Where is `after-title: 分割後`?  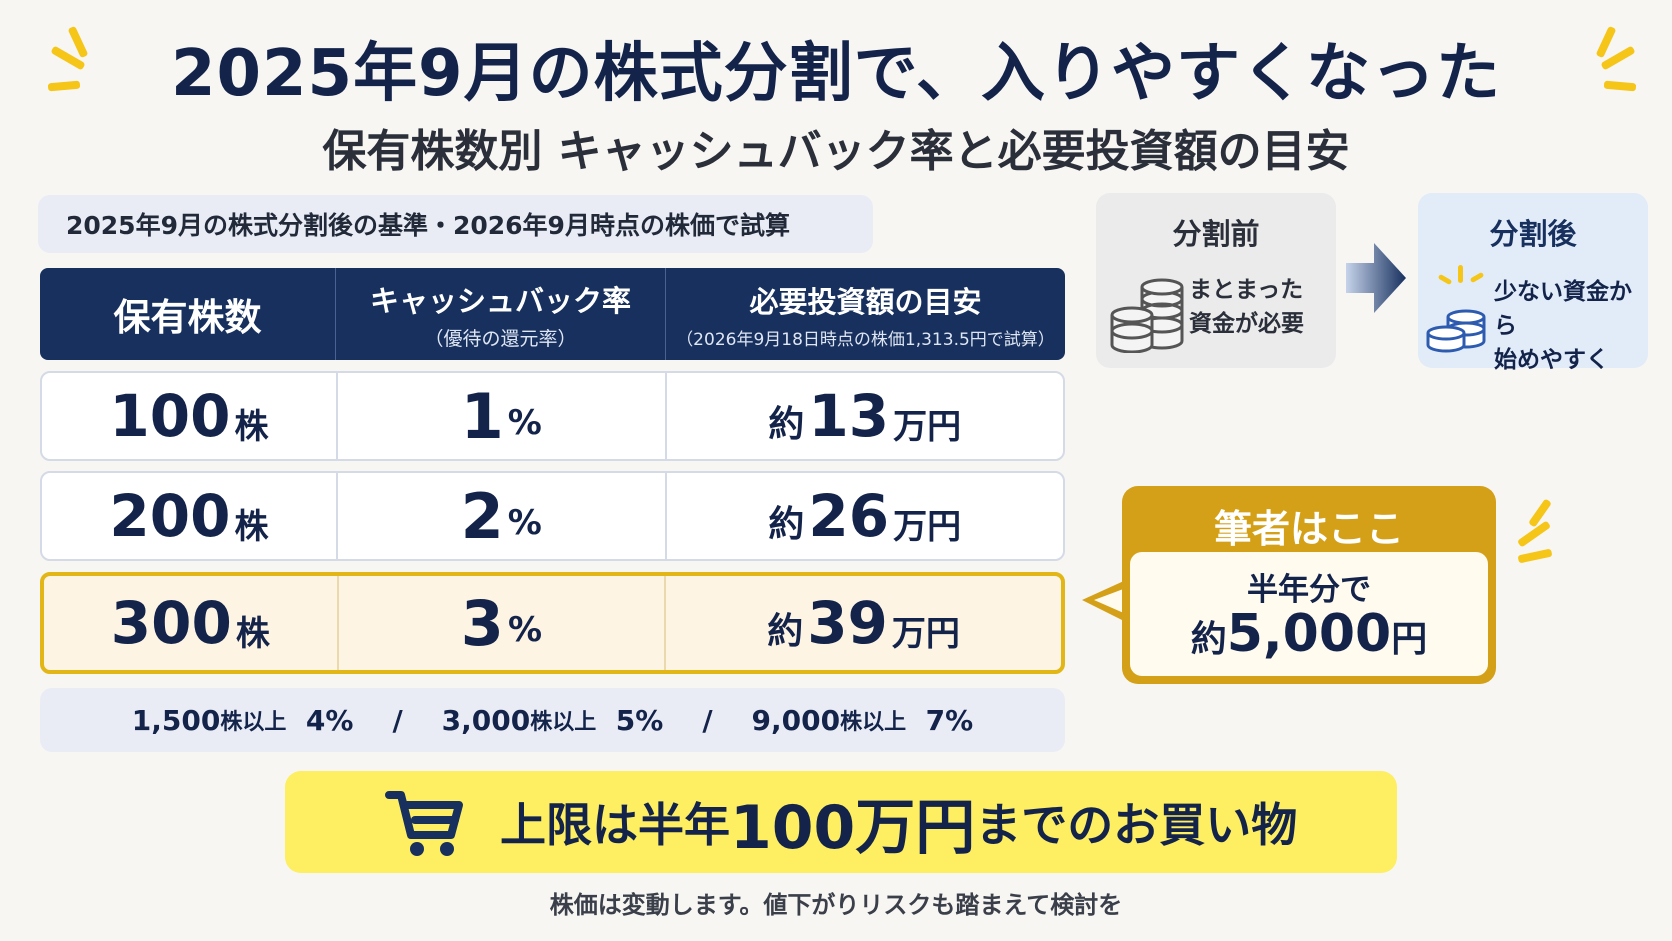 after-title: 分割後 is located at coordinates (1533, 234).